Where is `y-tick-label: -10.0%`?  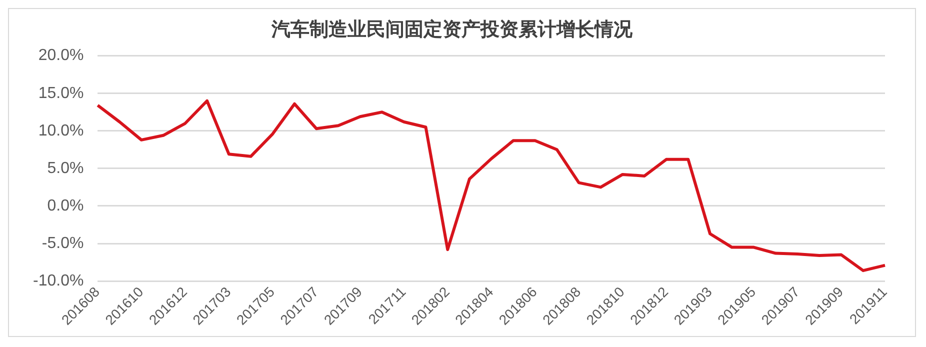
y-tick-label: -10.0% is located at coordinates (58, 281).